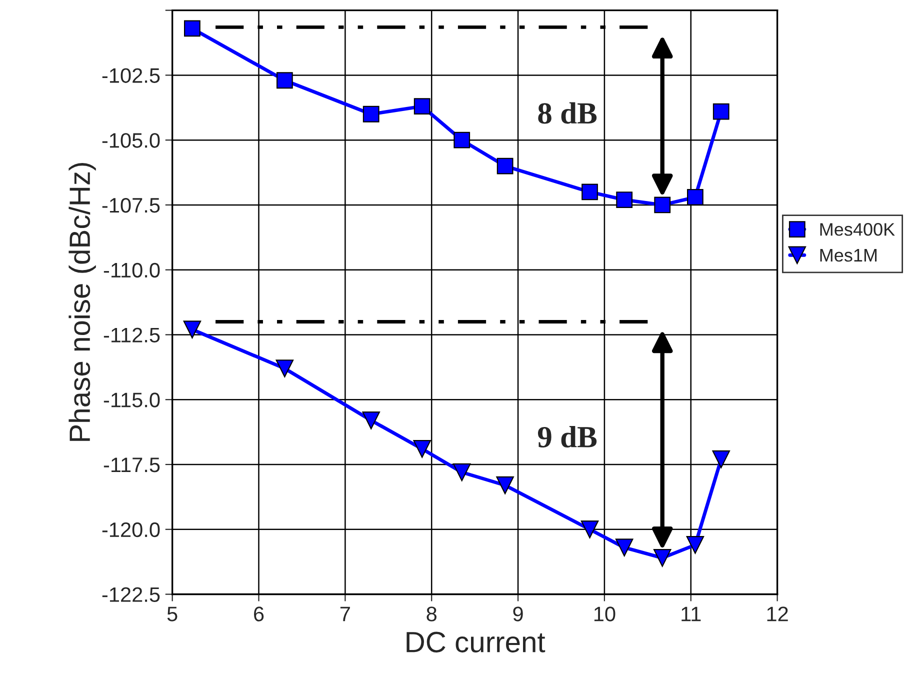  Describe the element at coordinates (172, 614) in the screenshot. I see `x-tick-label: 5` at that location.